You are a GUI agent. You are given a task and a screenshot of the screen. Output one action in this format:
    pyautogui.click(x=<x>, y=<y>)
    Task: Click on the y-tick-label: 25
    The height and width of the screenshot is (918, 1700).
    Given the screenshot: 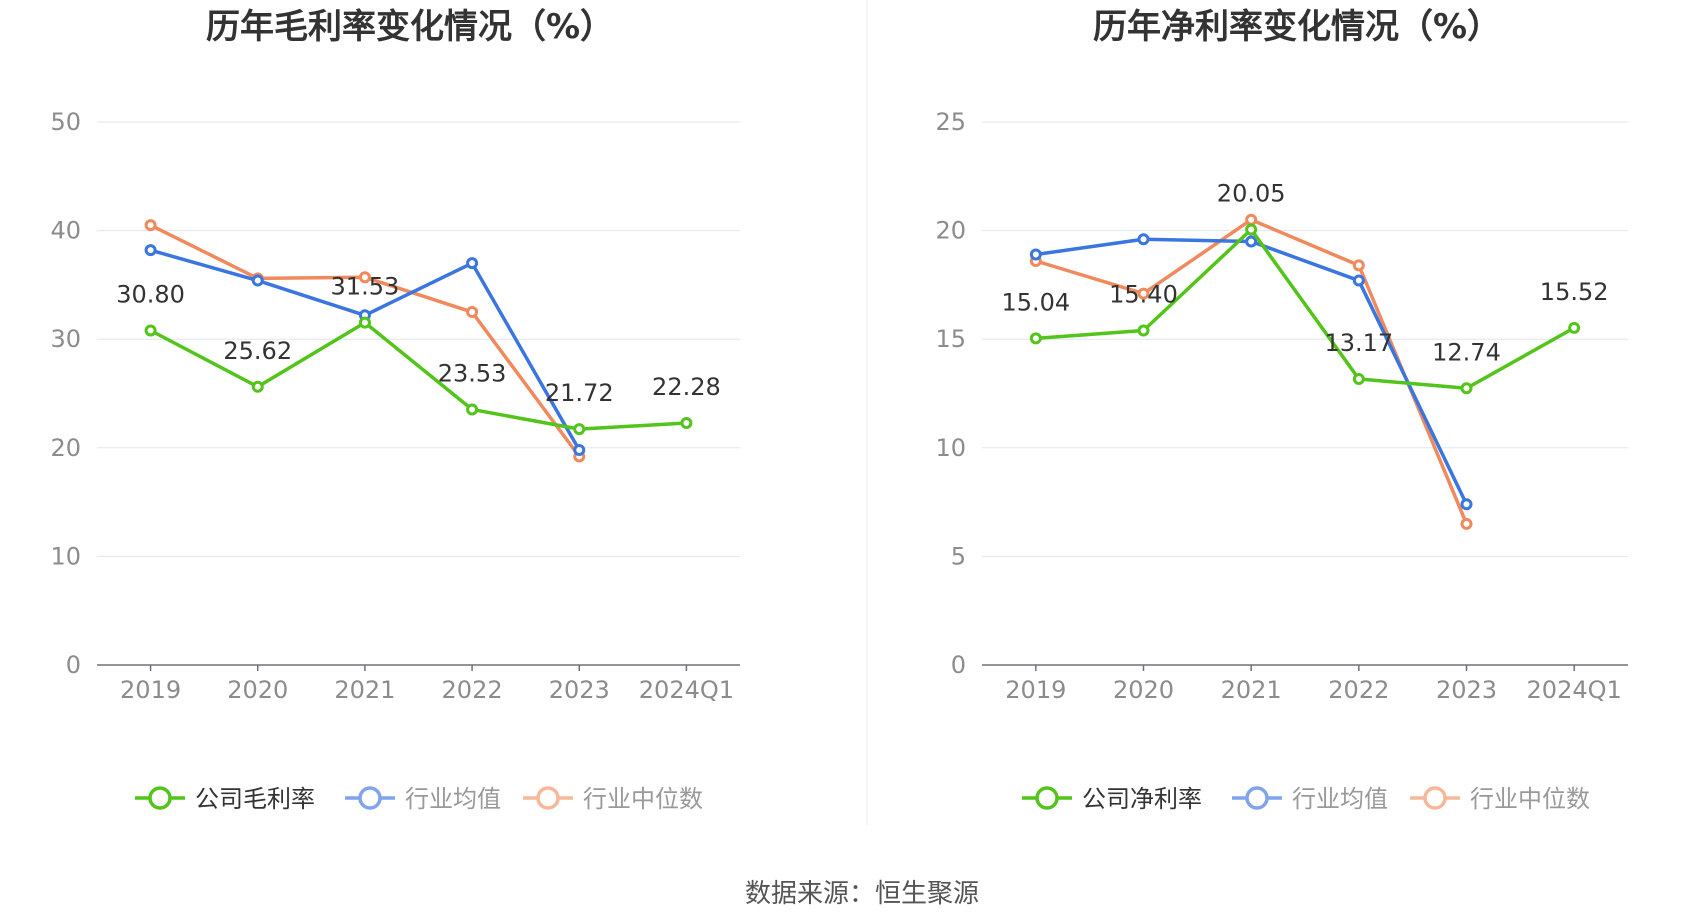 What is the action you would take?
    pyautogui.click(x=950, y=122)
    